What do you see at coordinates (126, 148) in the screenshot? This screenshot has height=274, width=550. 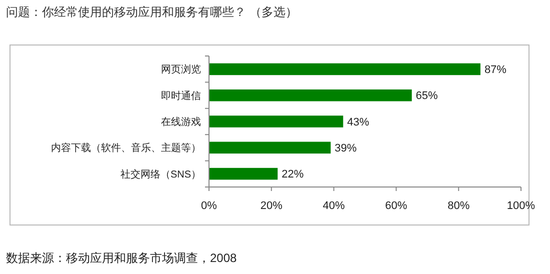 I see `y-tick-label: 内容下载（软件、音乐、主题等）` at bounding box center [126, 148].